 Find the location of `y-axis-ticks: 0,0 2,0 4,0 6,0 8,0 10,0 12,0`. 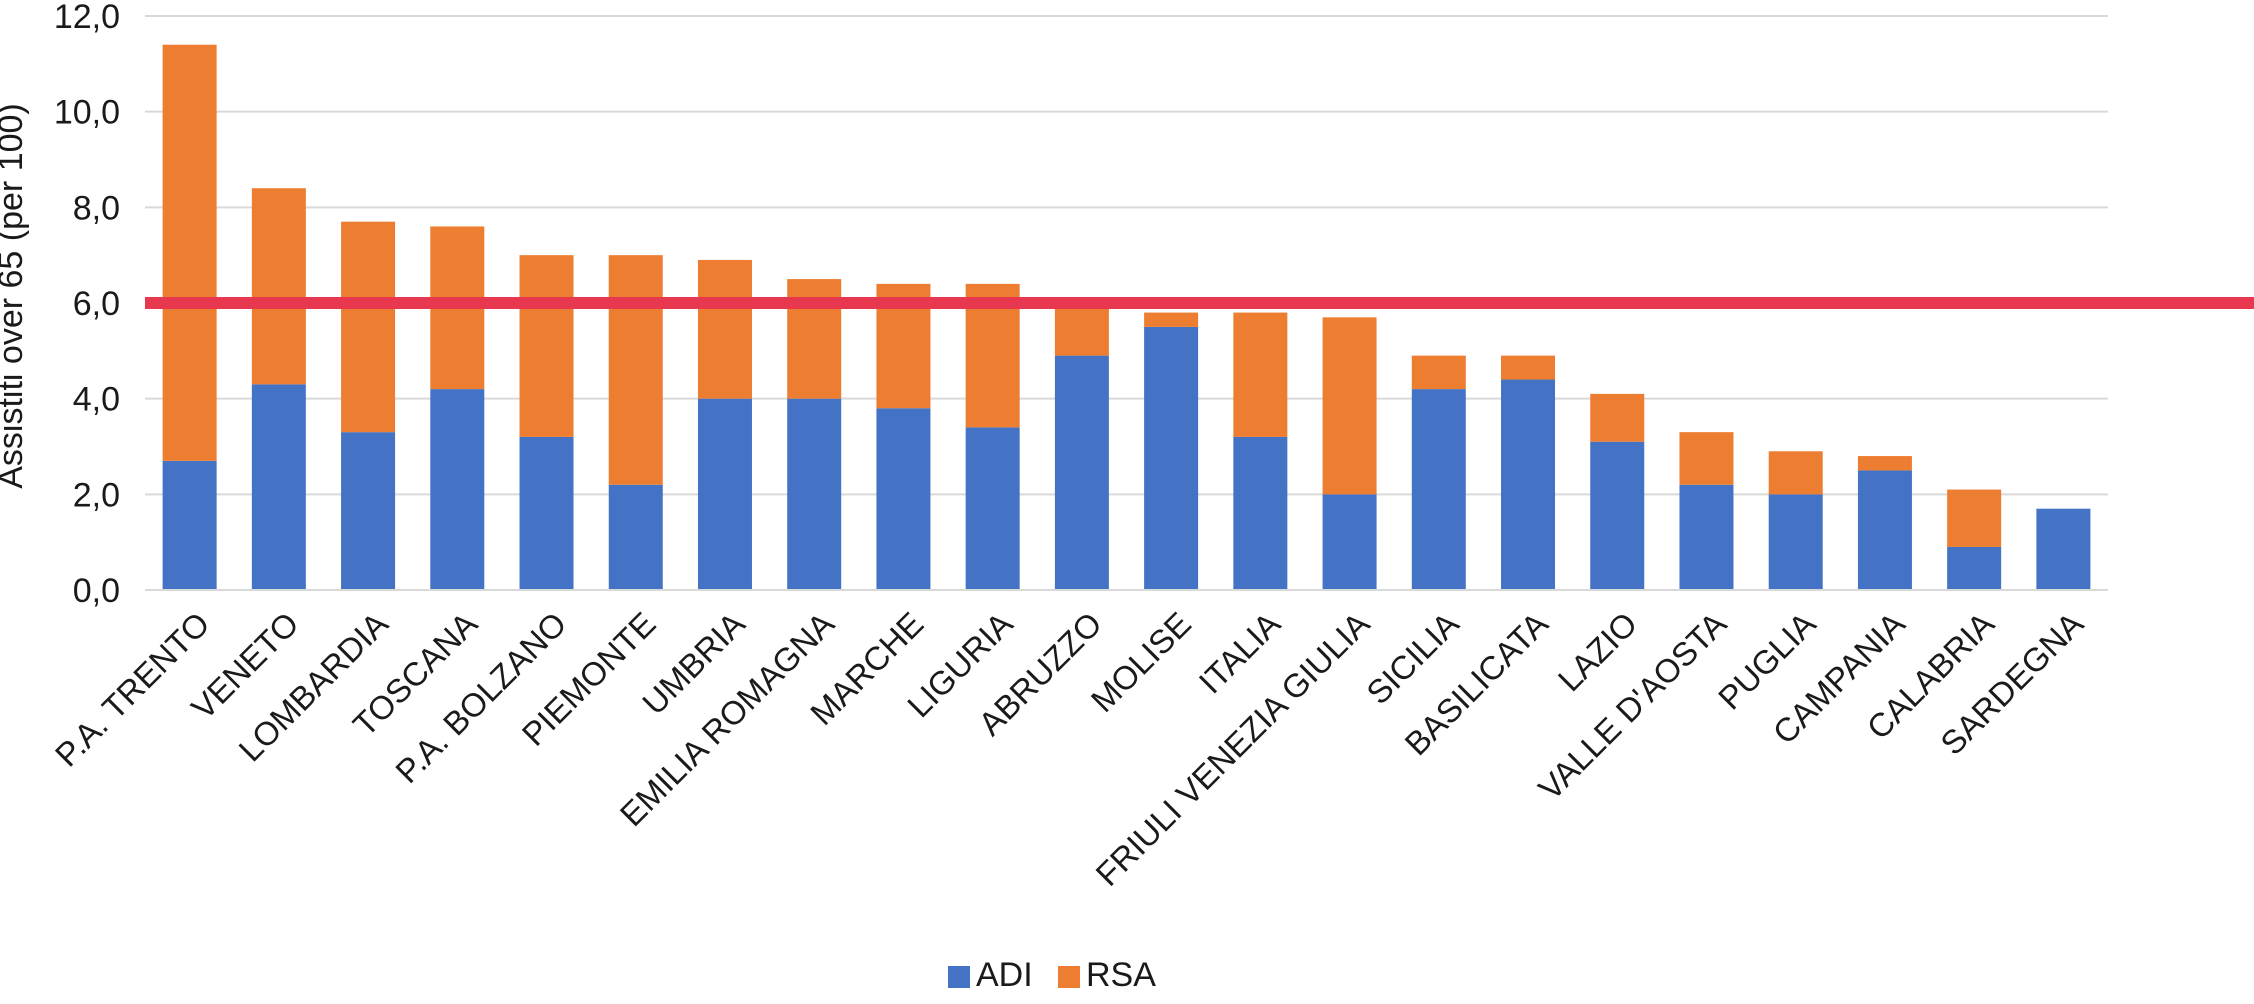

y-axis-ticks: 0,0 2,0 4,0 6,0 8,0 10,0 12,0 is located at coordinates (87, 305).